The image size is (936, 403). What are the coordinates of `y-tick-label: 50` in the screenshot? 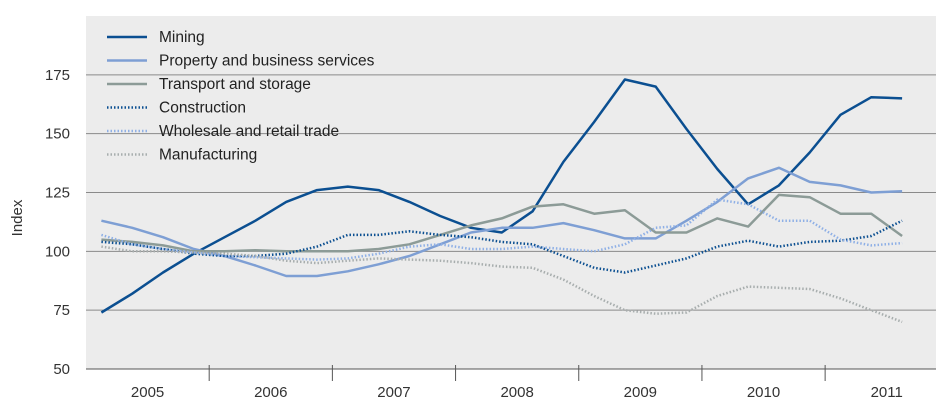 It's located at (61, 369).